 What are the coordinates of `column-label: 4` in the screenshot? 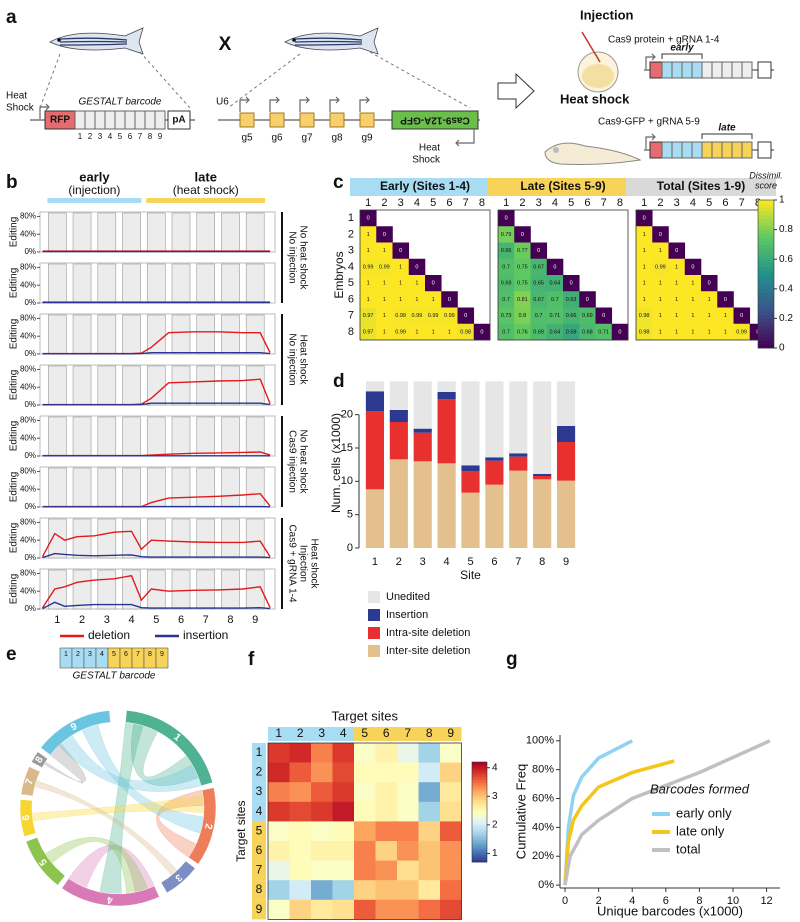 It's located at (417, 203).